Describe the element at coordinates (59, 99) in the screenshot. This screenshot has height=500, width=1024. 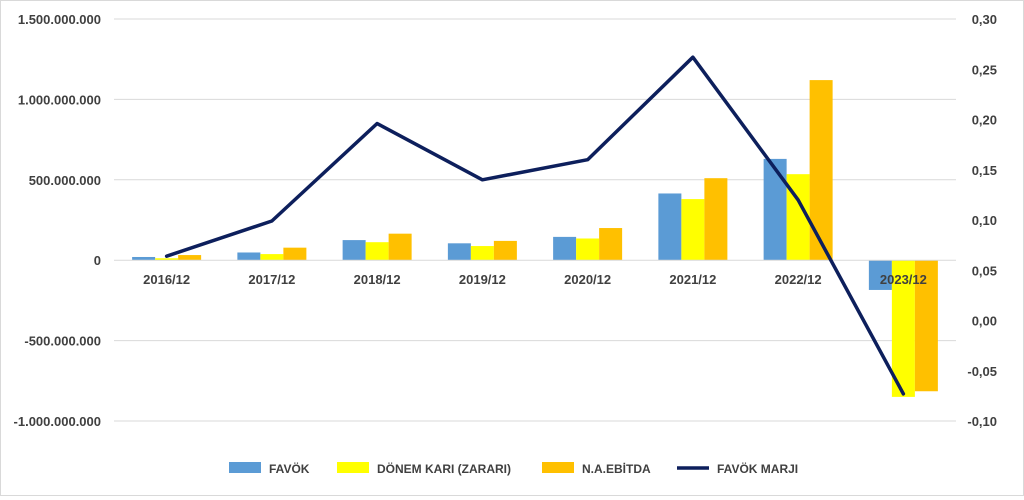
I see `y-left-tick-label: 1.000.000.000` at that location.